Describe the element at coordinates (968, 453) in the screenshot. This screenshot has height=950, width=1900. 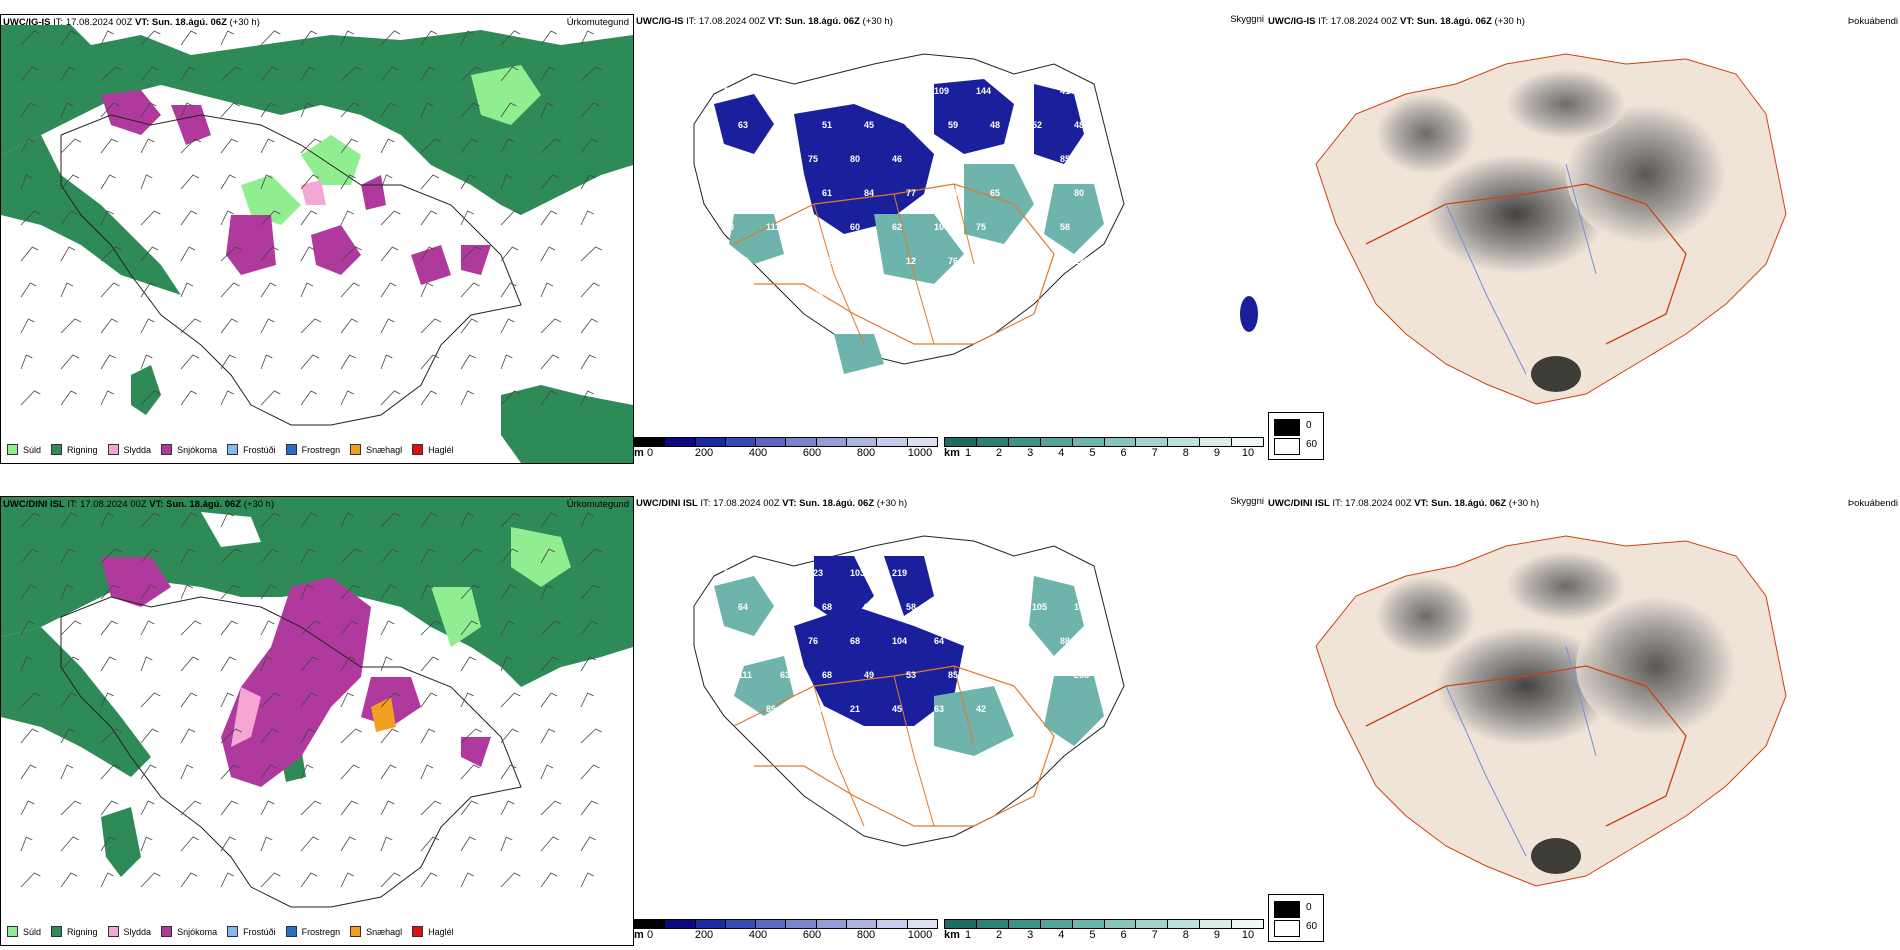
I see `scale-tick-label: 1` at that location.